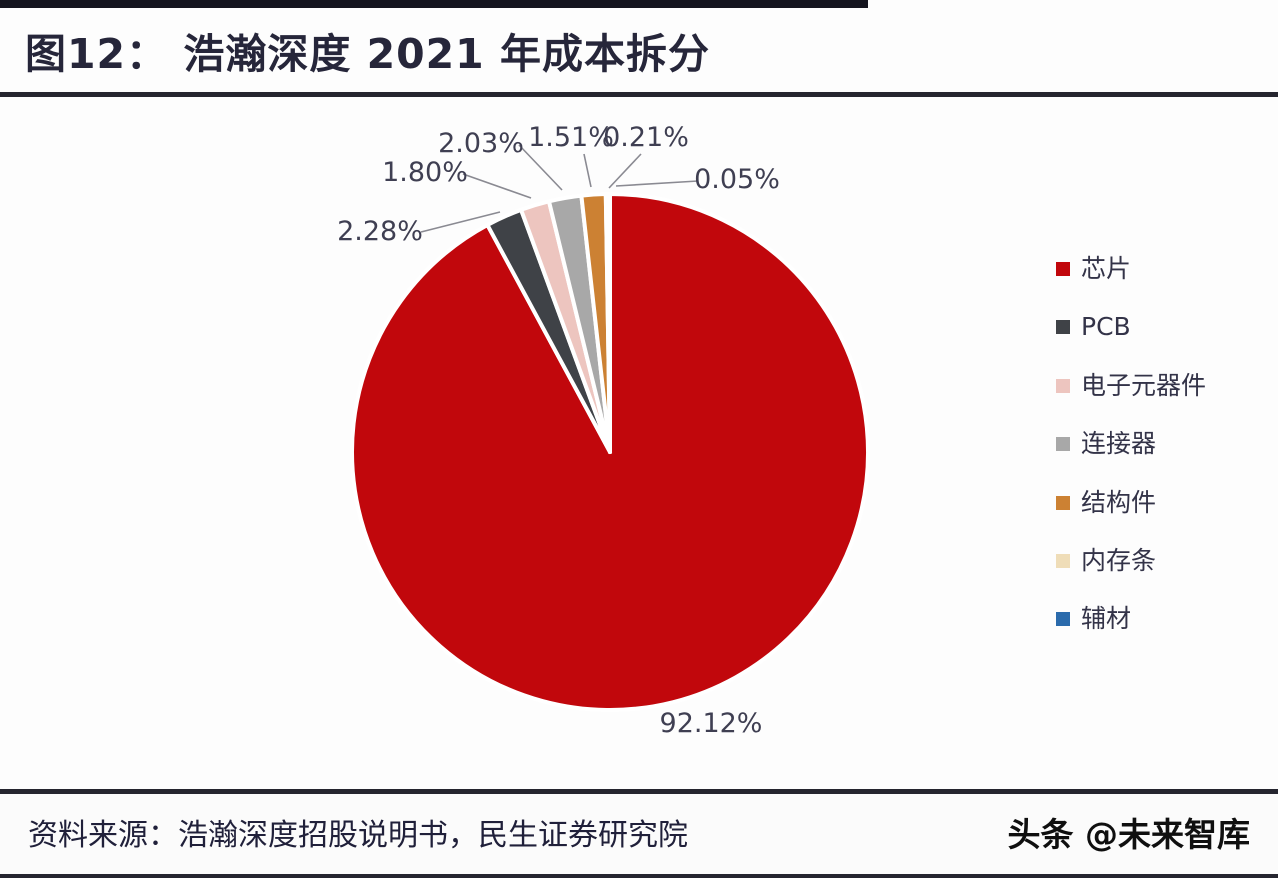 This screenshot has height=878, width=1278. I want to click on bottom-accent-bar, so click(639, 876).